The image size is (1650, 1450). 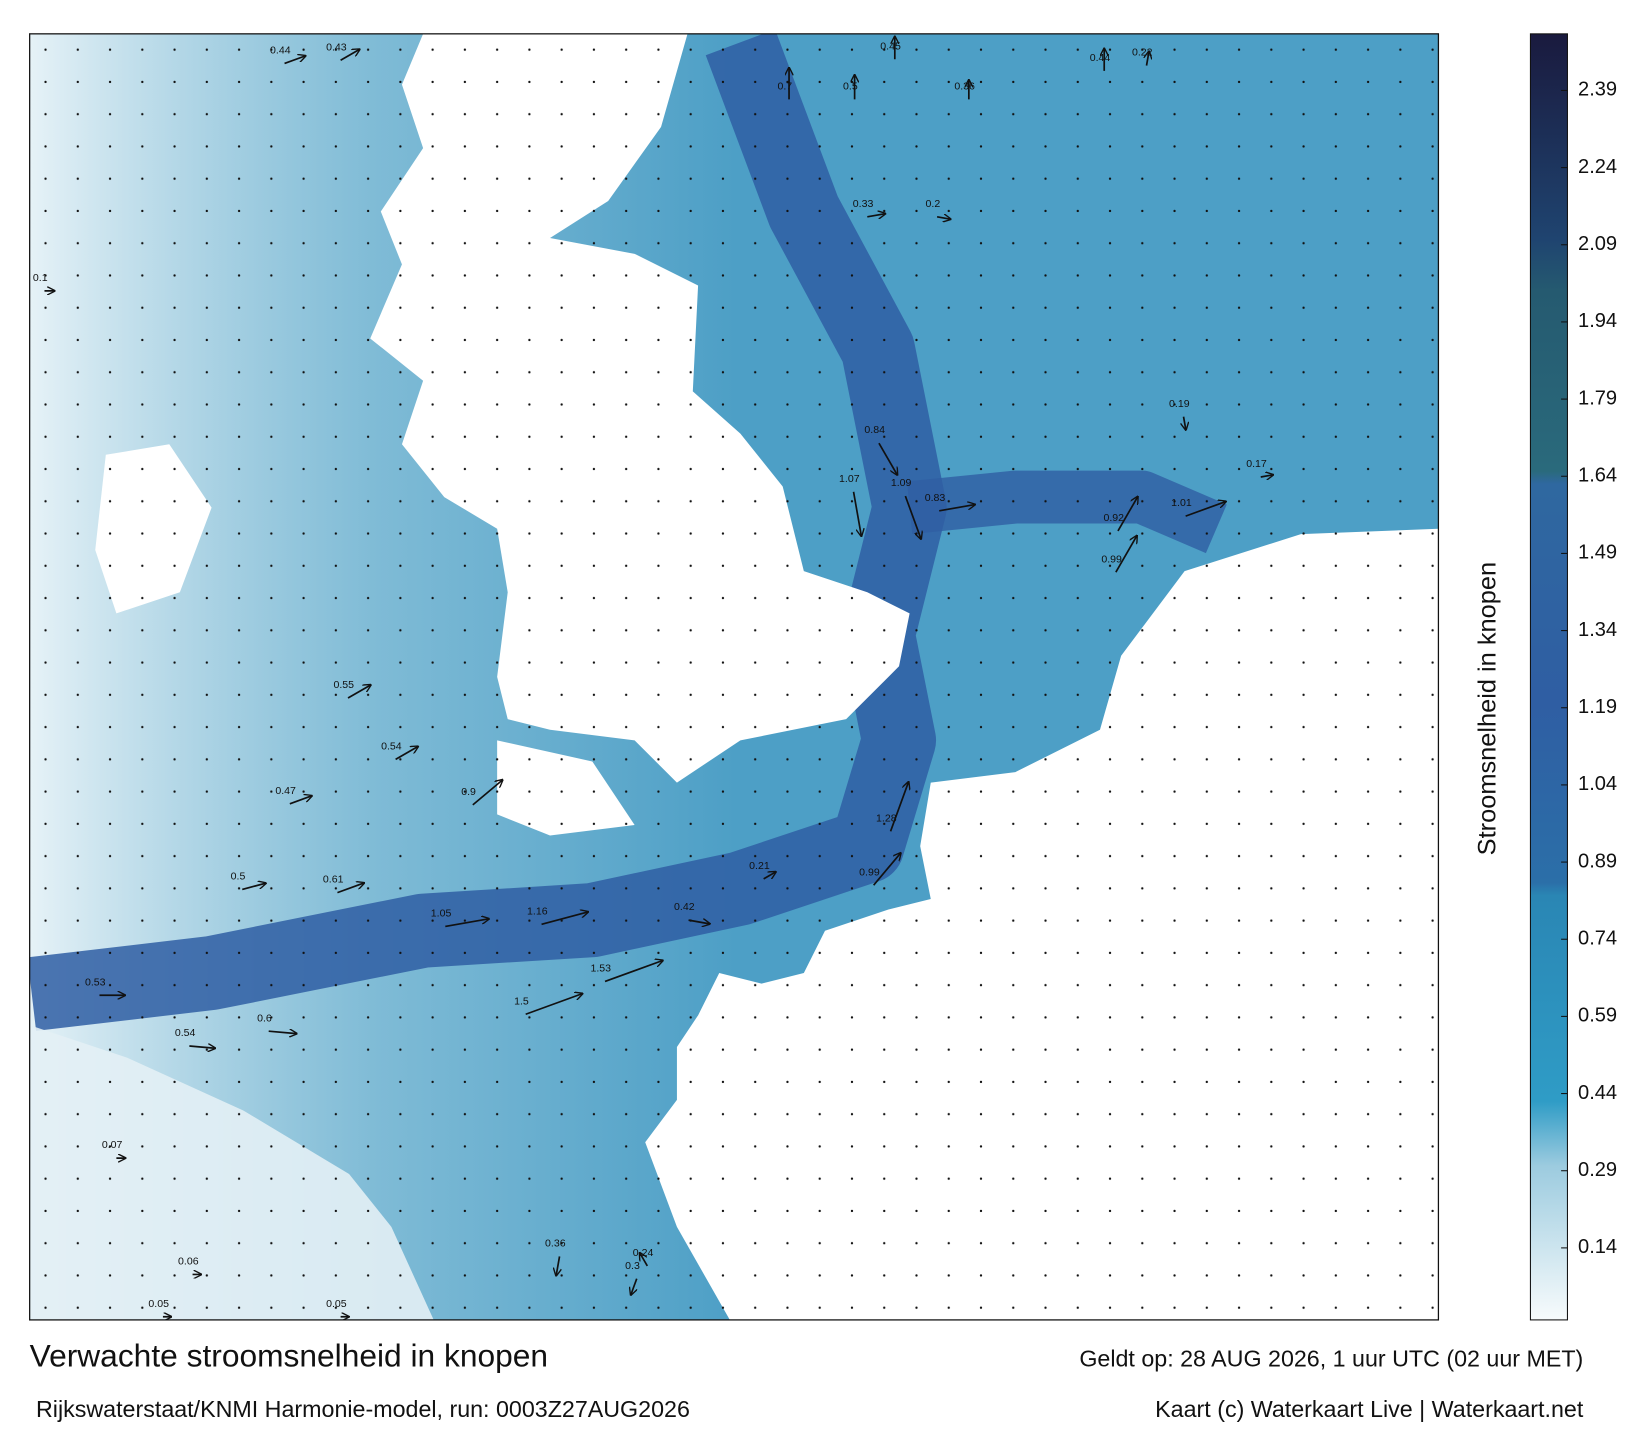 What do you see at coordinates (537, 911) in the screenshot?
I see `speed-label: 1.16` at bounding box center [537, 911].